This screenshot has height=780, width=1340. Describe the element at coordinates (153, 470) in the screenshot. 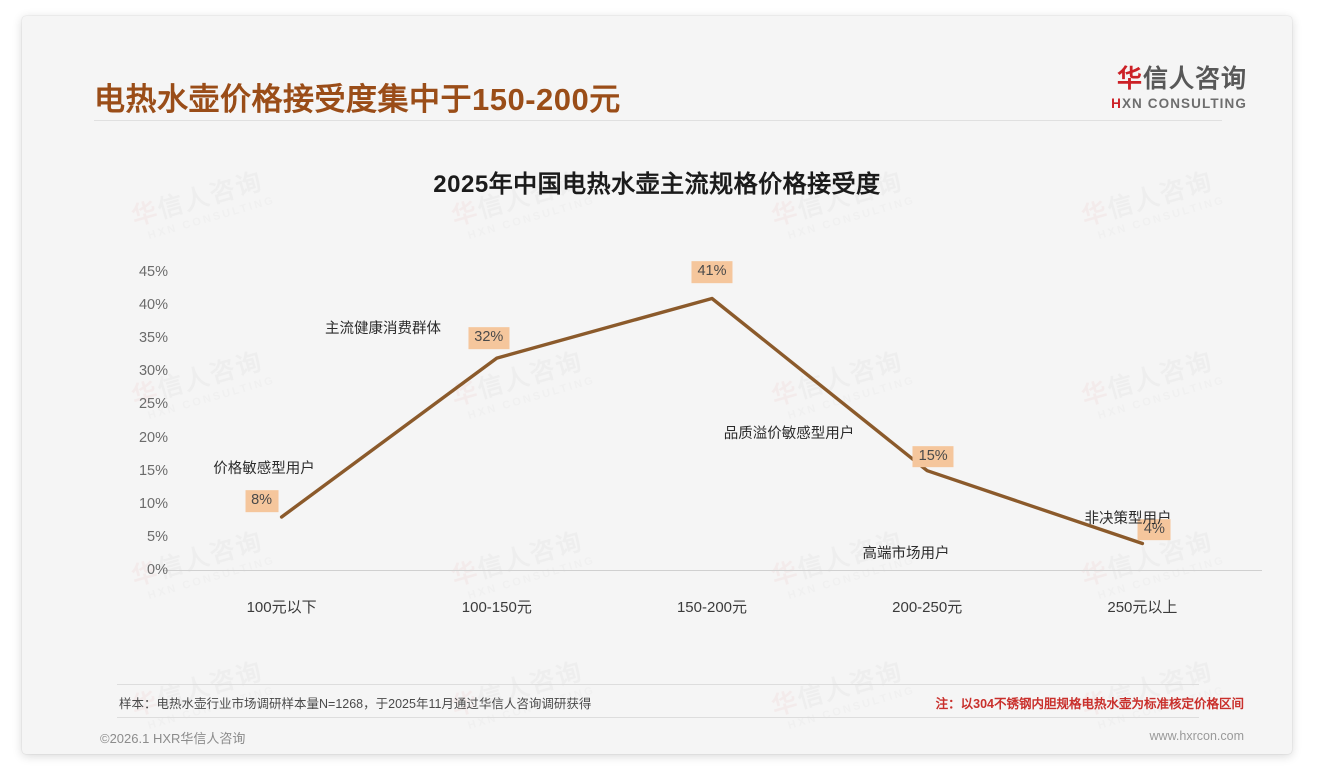

I see `y-axis-tick-label: 15%` at that location.